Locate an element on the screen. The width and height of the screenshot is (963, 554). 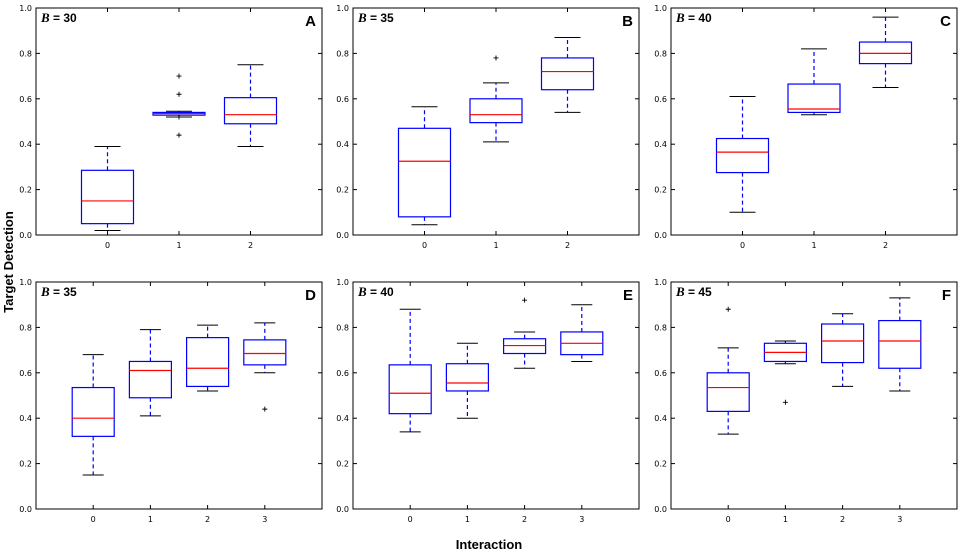
panel-c: 0.0 0.2 0.4 0.6 0.8 1.0 0 1 2 B = 40 C is located at coordinates (806, 127).